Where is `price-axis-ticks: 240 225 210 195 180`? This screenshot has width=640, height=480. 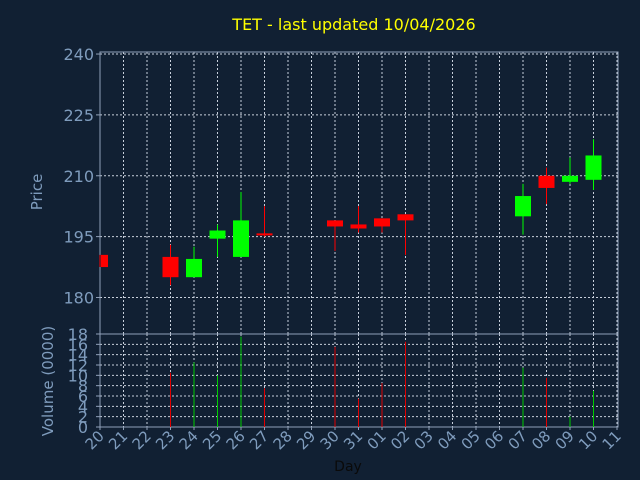 price-axis-ticks: 240 225 210 195 180 is located at coordinates (81, 176).